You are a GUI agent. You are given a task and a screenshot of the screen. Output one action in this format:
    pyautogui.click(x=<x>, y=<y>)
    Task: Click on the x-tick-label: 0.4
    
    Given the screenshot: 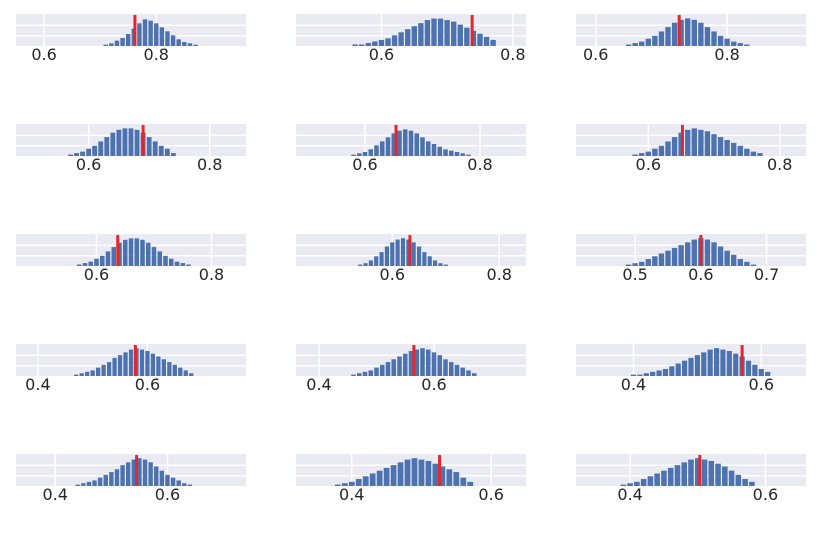 What is the action you would take?
    pyautogui.click(x=55, y=494)
    